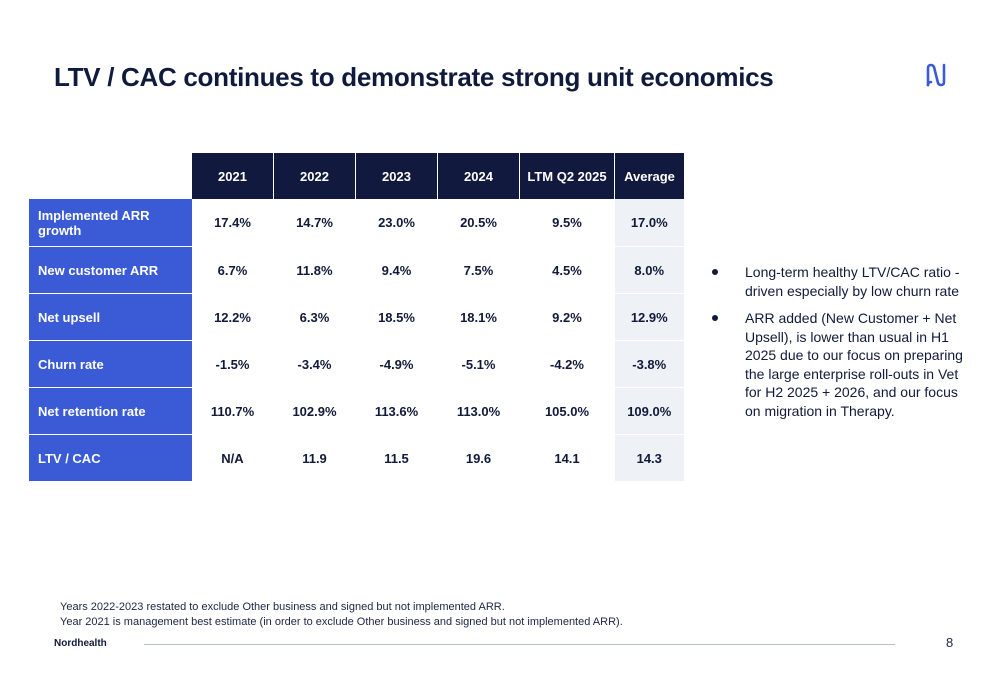 The height and width of the screenshot is (685, 1000). Describe the element at coordinates (478, 176) in the screenshot. I see `column-header: 2024` at that location.